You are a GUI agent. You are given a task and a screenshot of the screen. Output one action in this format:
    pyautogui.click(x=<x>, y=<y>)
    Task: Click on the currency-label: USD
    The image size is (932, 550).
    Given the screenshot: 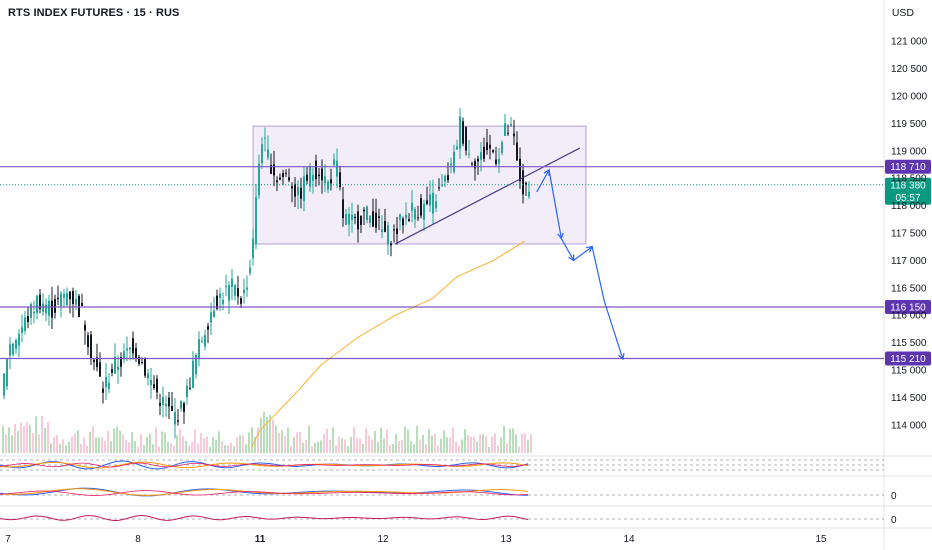 What is the action you would take?
    pyautogui.click(x=902, y=13)
    